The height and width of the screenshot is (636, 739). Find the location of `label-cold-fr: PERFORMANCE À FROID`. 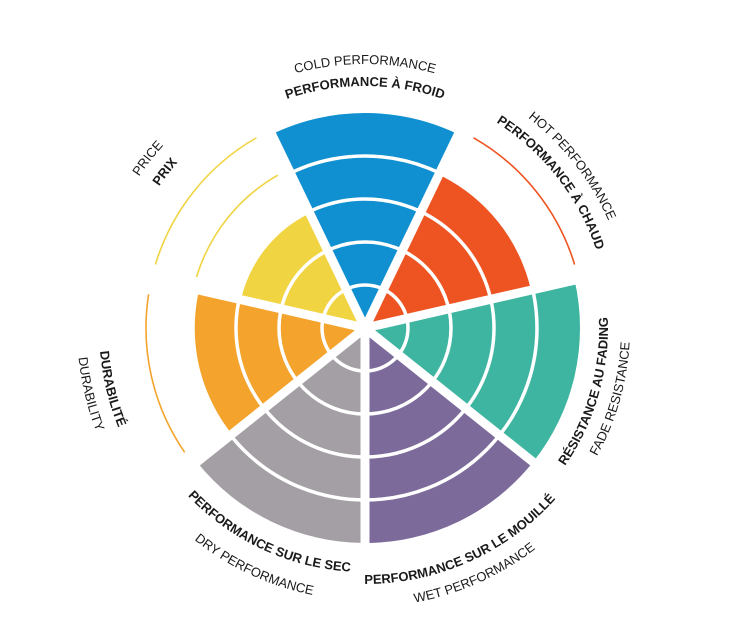

label-cold-fr: PERFORMANCE À FROID is located at coordinates (365, 88).